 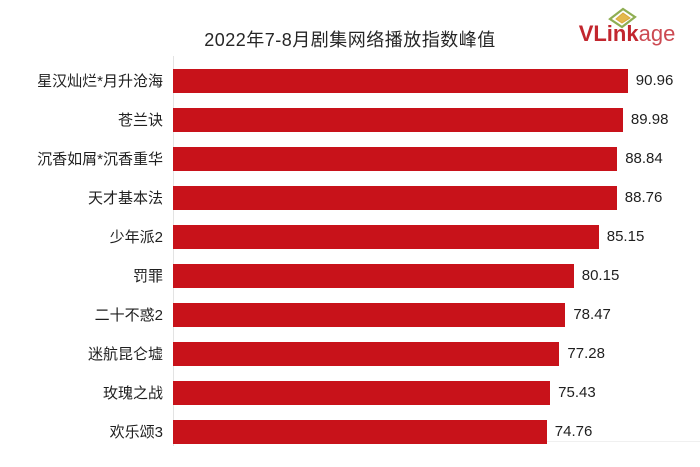 I want to click on bar-value-label: 85.15, so click(x=625, y=236).